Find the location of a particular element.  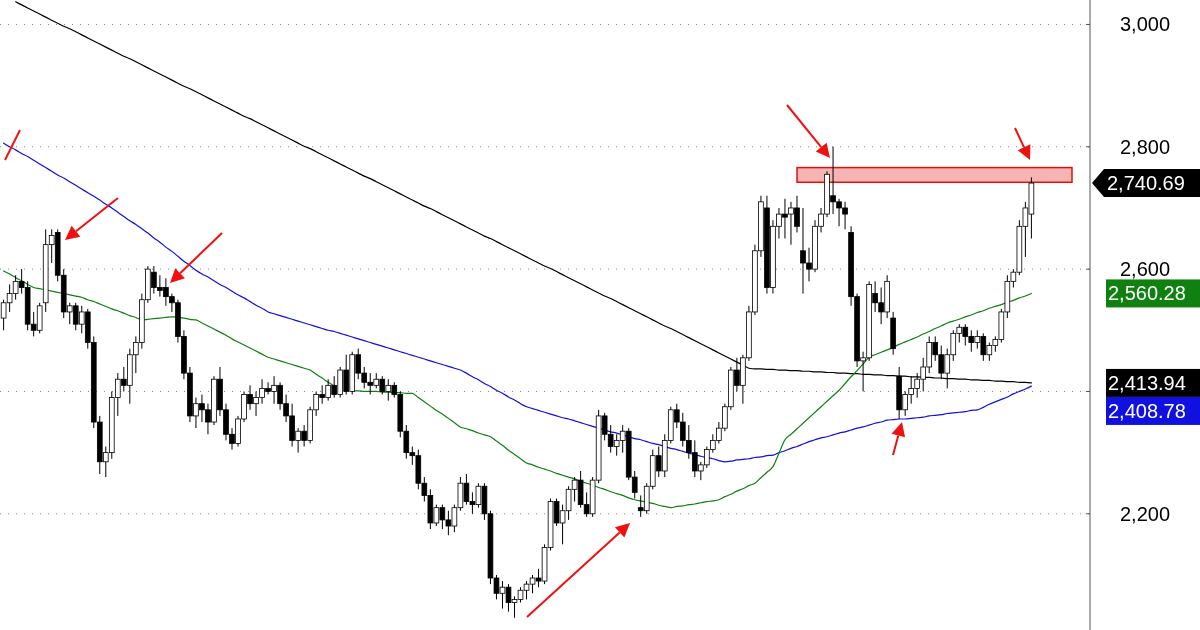

text: 2,560.28 is located at coordinates (1147, 293).